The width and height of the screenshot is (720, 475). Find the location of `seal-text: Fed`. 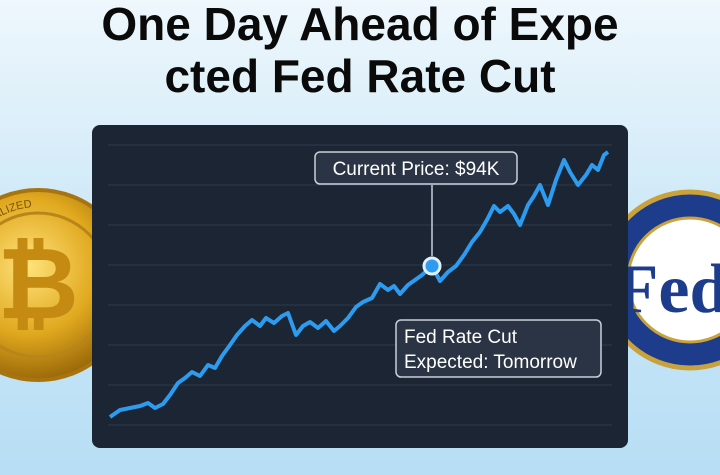

seal-text: Fed is located at coordinates (668, 289).